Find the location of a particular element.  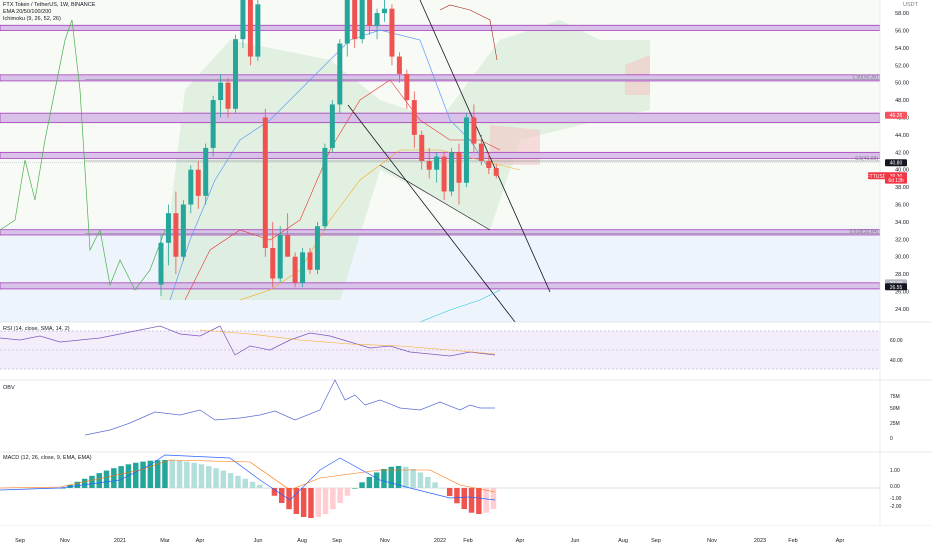

signal-line is located at coordinates (248, 476).